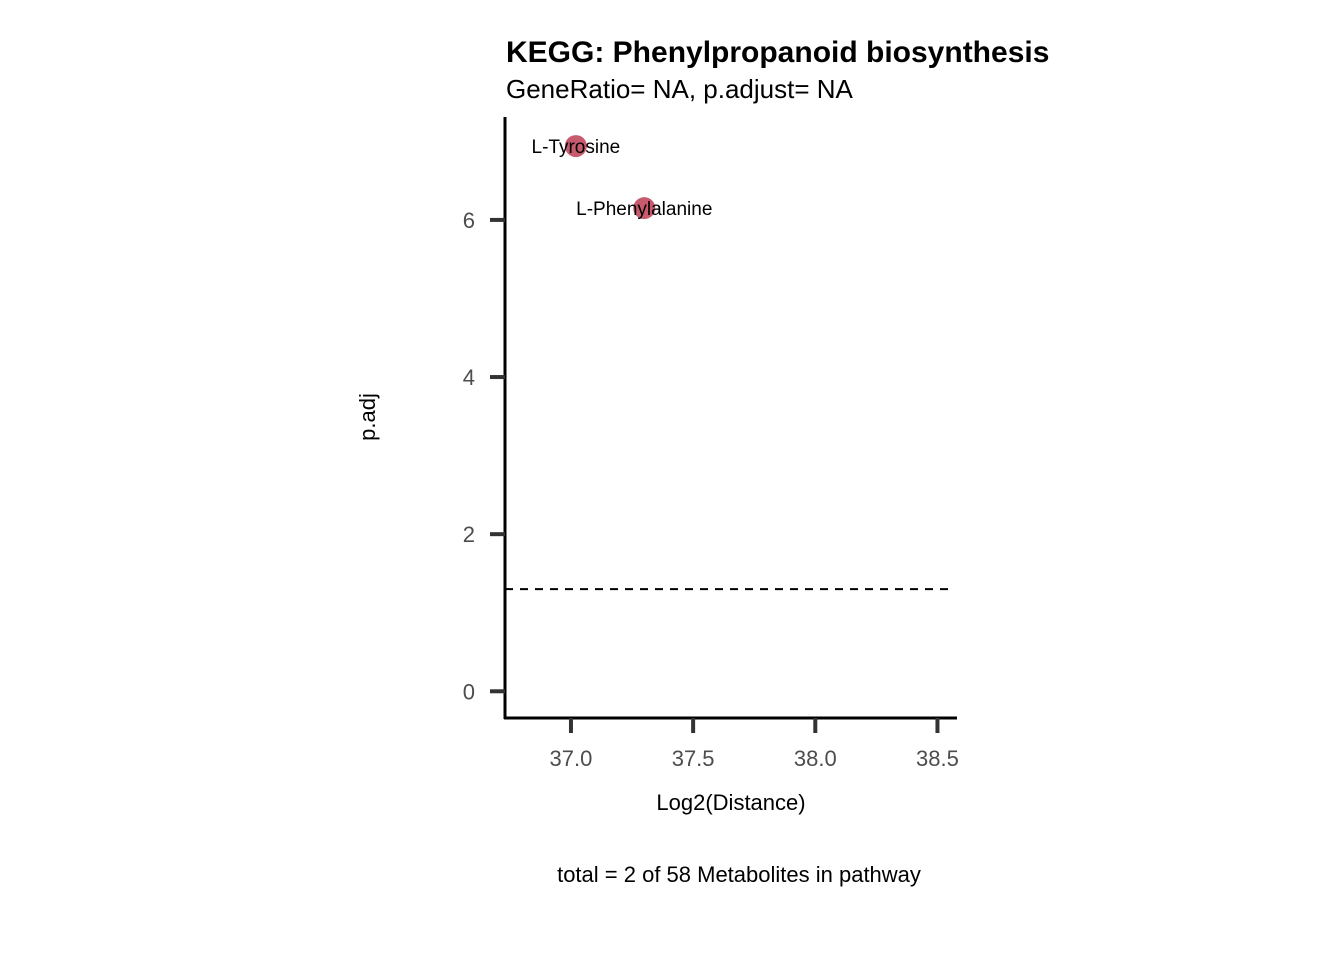 This screenshot has width=1344, height=960. I want to click on x-tick-label: 37.5, so click(693, 758).